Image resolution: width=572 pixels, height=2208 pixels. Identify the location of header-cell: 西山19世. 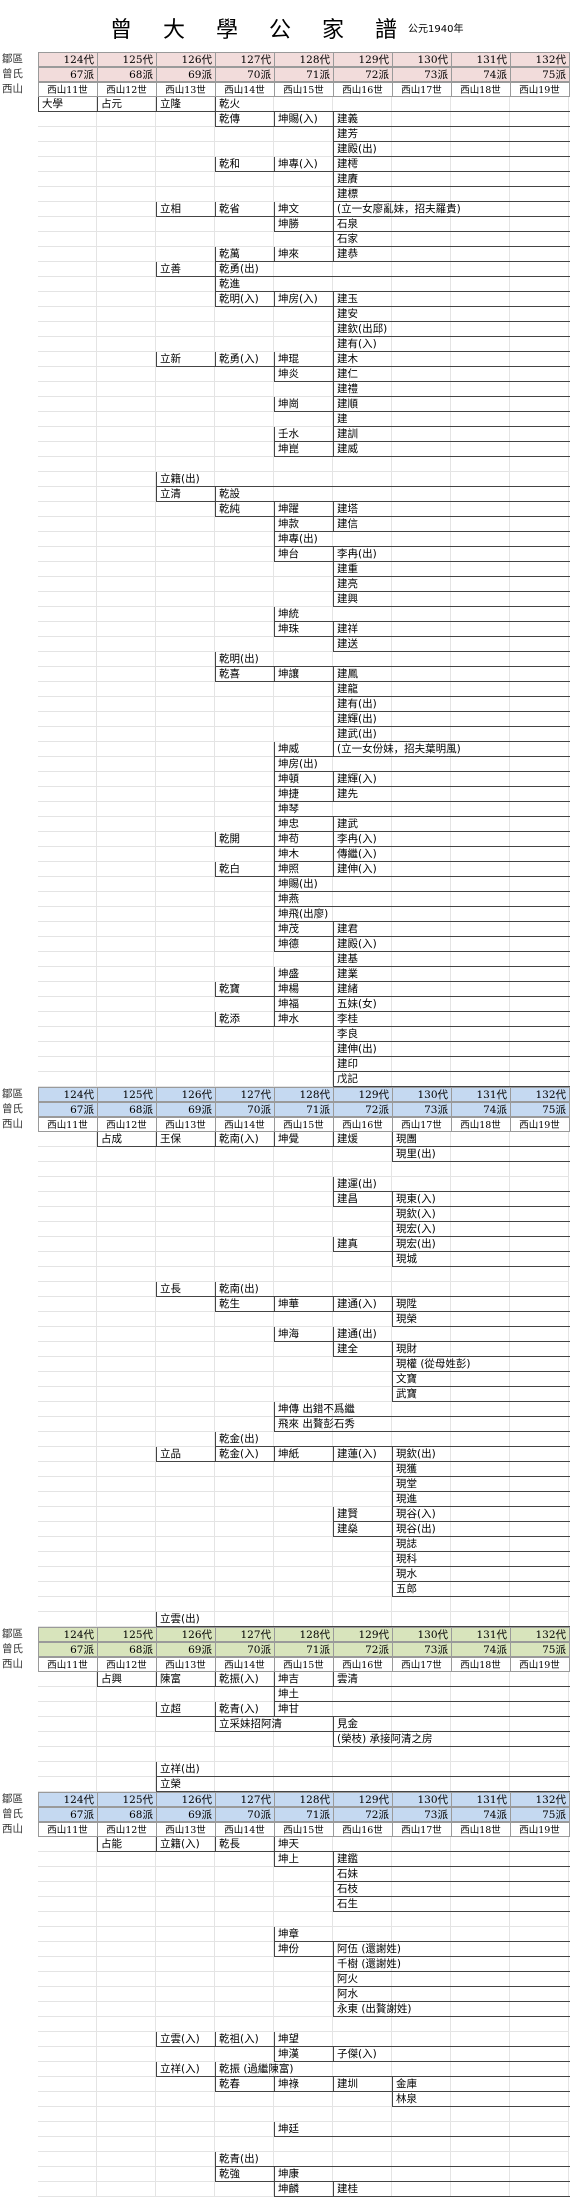
(540, 89).